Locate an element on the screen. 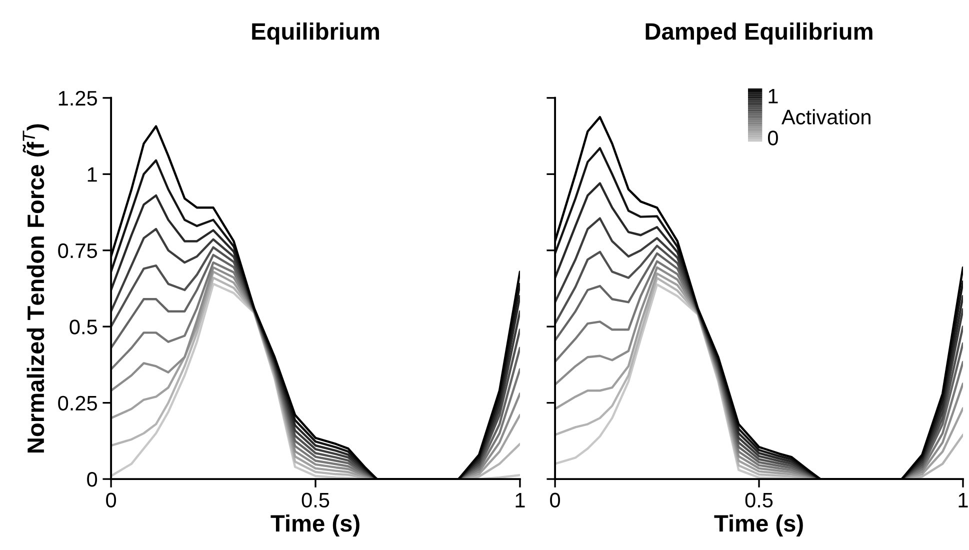 The height and width of the screenshot is (550, 969). annotation: 1 is located at coordinates (773, 96).